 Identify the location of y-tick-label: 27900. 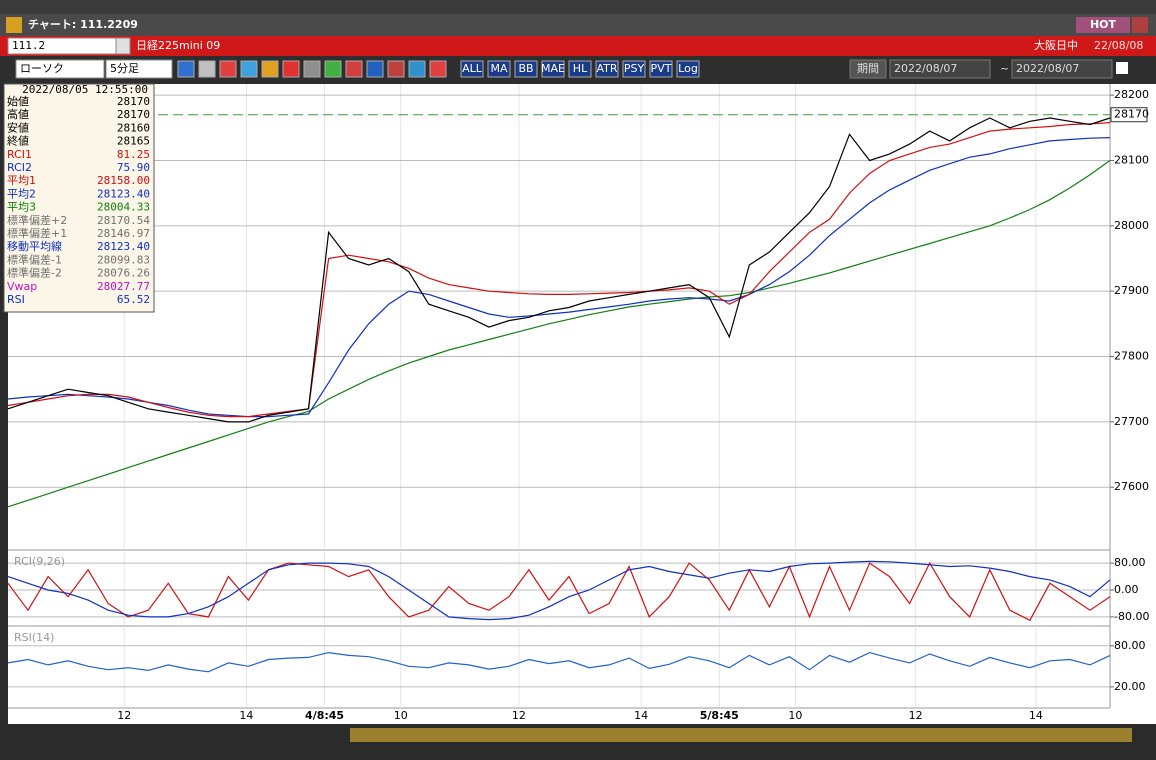
(1131, 290).